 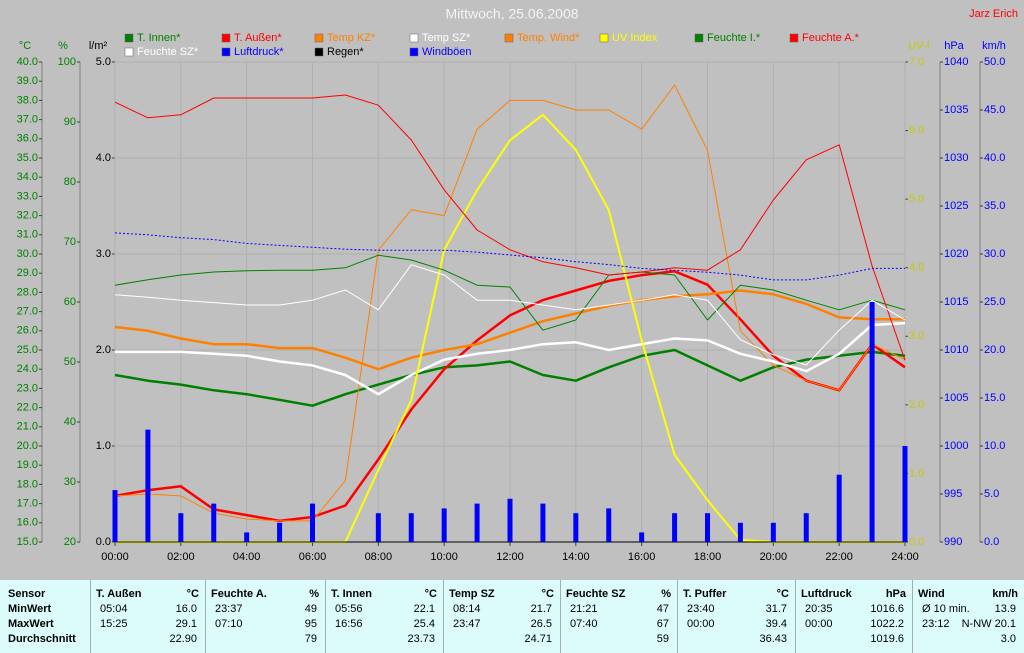 What do you see at coordinates (916, 130) in the screenshot?
I see `y-tick-label: 6.0` at bounding box center [916, 130].